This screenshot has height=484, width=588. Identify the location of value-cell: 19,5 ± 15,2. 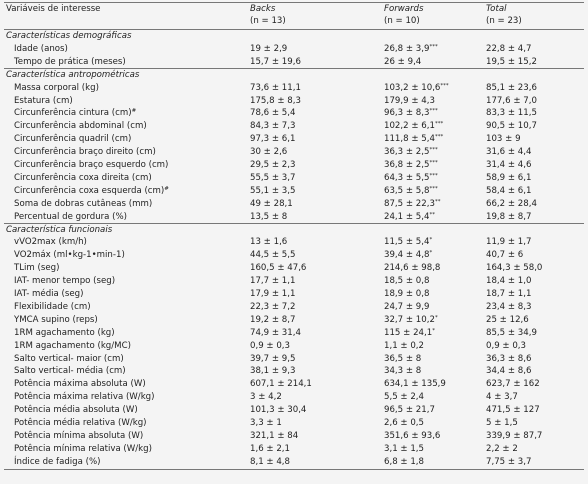
(511, 61).